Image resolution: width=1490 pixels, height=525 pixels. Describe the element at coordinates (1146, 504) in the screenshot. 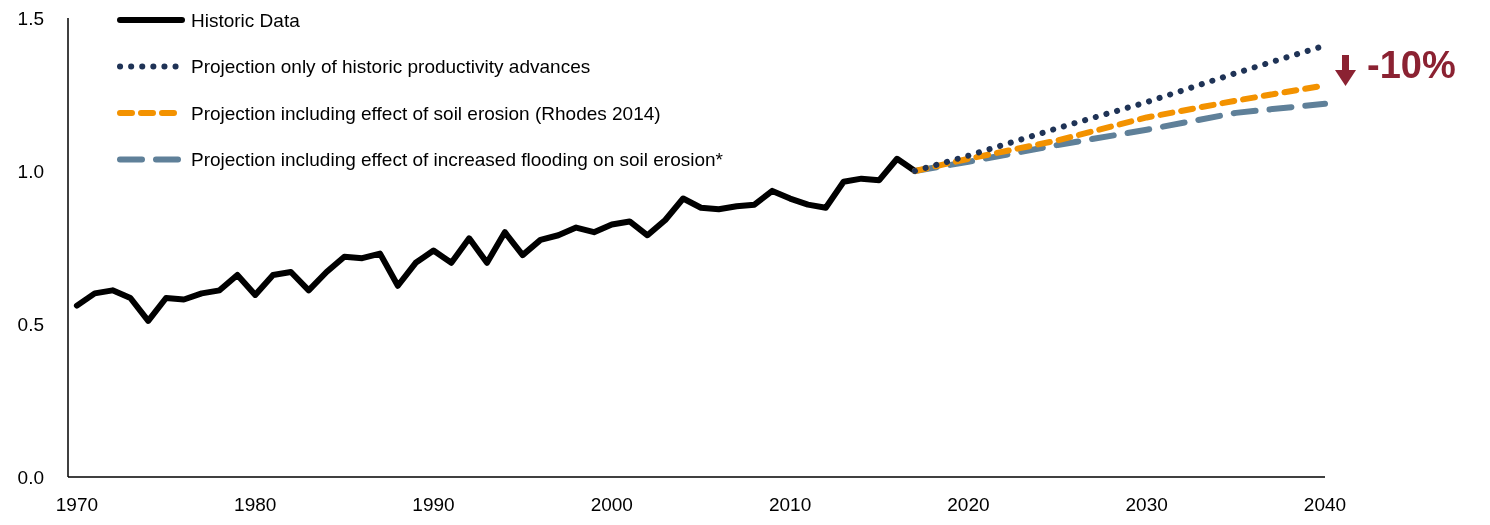

I see `x-tick-label: 2030` at that location.